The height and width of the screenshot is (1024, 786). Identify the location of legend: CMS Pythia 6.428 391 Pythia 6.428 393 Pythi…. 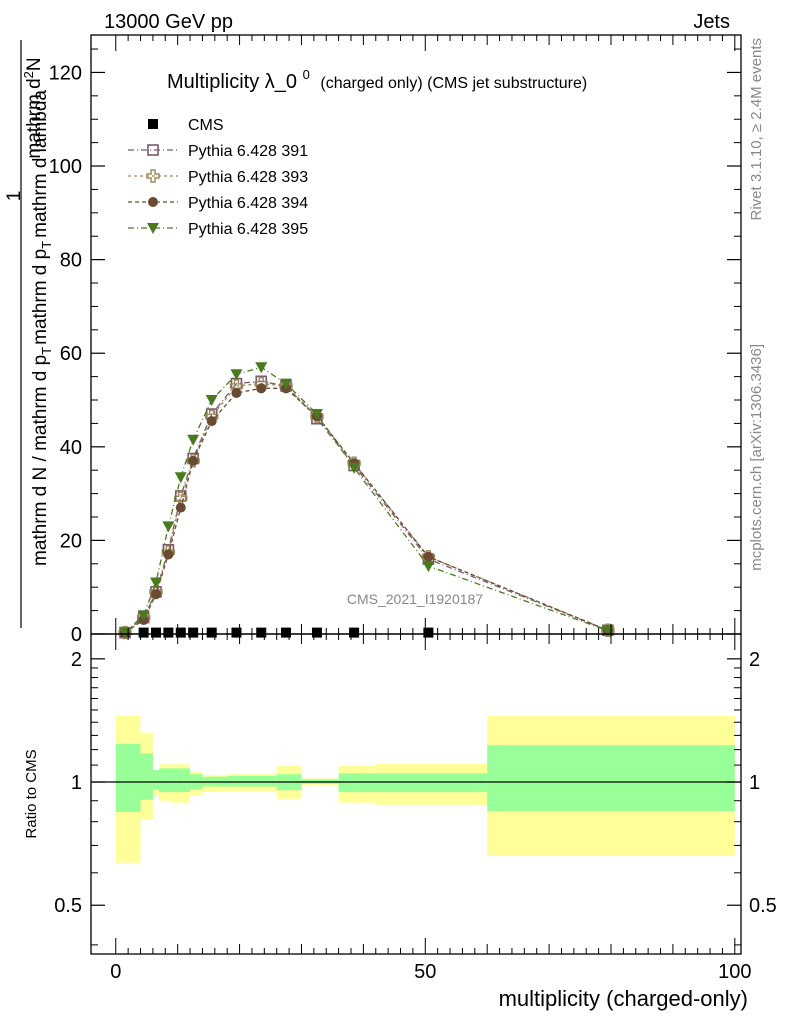
(218, 177).